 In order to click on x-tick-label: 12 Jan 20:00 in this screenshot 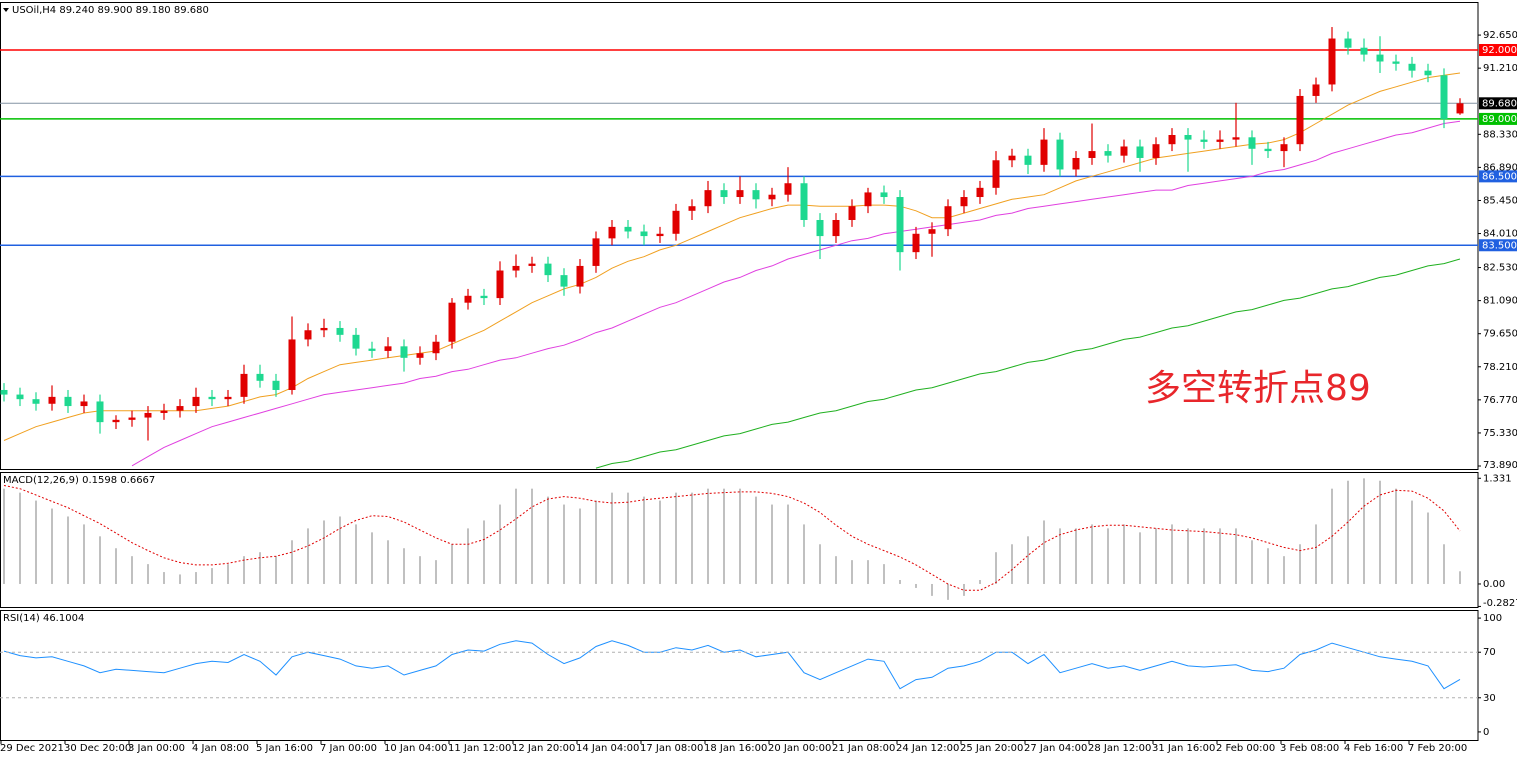, I will do `click(543, 748)`.